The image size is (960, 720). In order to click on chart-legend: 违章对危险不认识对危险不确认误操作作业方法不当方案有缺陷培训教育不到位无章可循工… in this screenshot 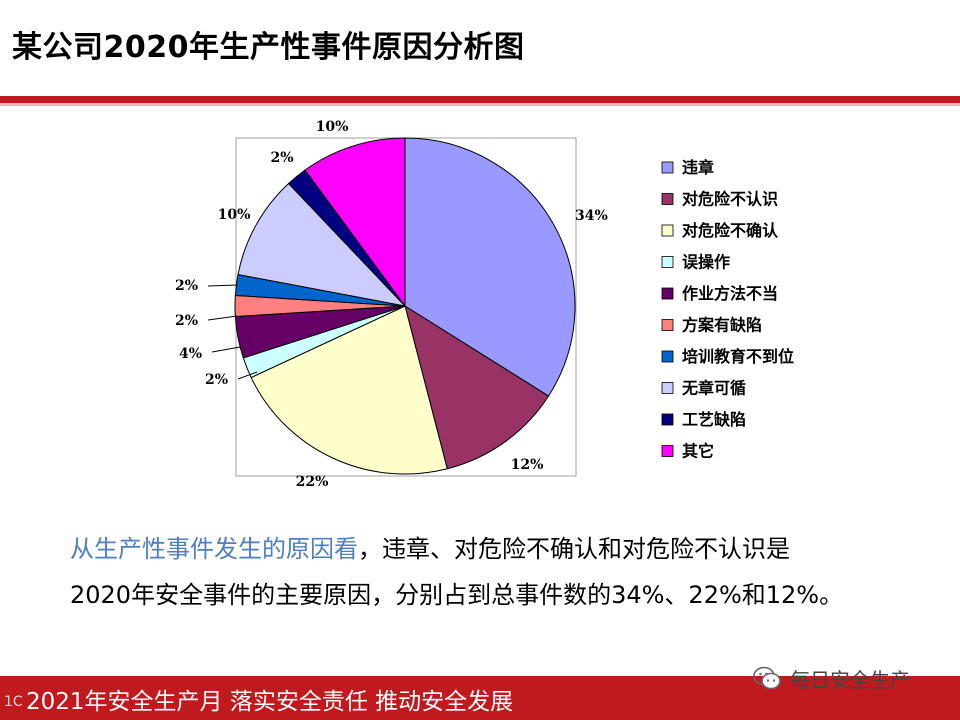, I will do `click(727, 309)`.